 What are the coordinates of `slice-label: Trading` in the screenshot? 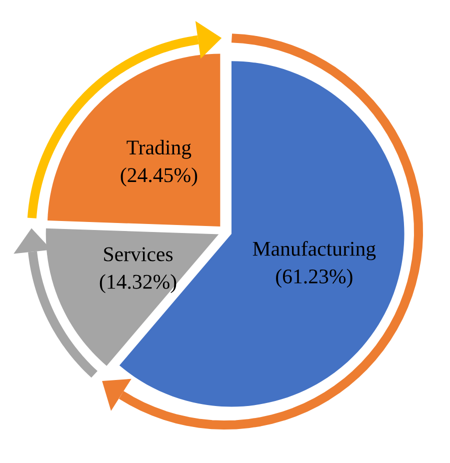 It's located at (159, 149).